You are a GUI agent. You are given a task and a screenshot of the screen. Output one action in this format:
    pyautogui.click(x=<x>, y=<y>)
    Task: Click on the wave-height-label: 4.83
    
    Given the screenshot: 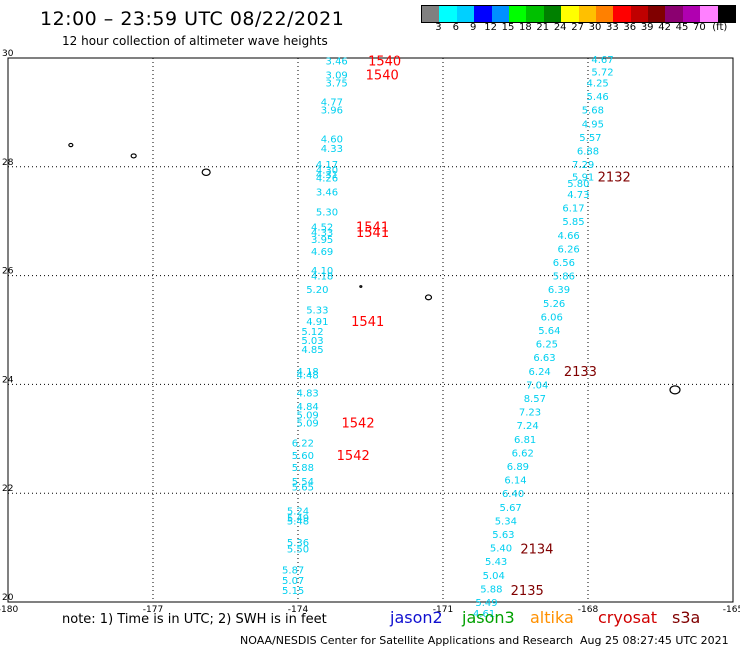 What is the action you would take?
    pyautogui.click(x=308, y=394)
    